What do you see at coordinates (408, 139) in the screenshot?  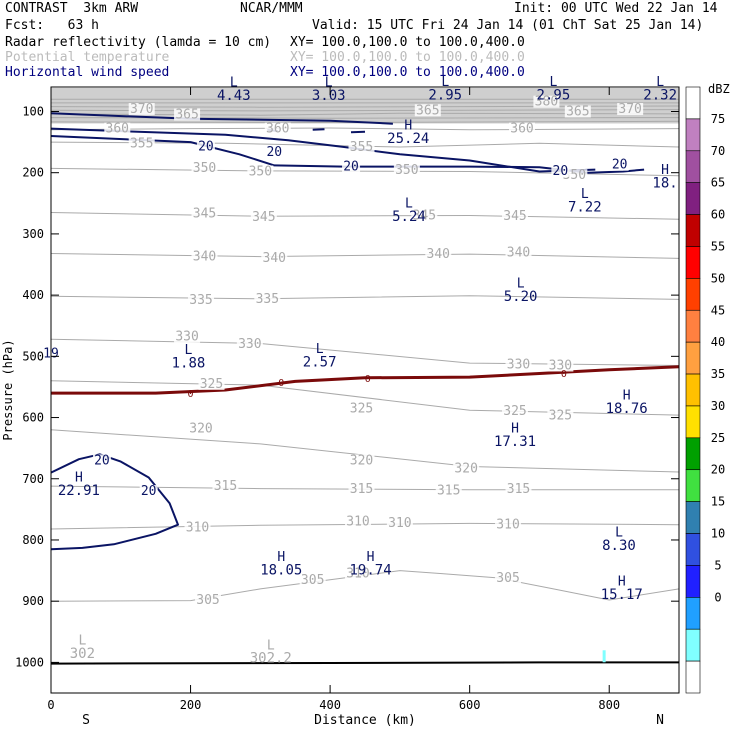 I see `extremum-value: 25.24` at bounding box center [408, 139].